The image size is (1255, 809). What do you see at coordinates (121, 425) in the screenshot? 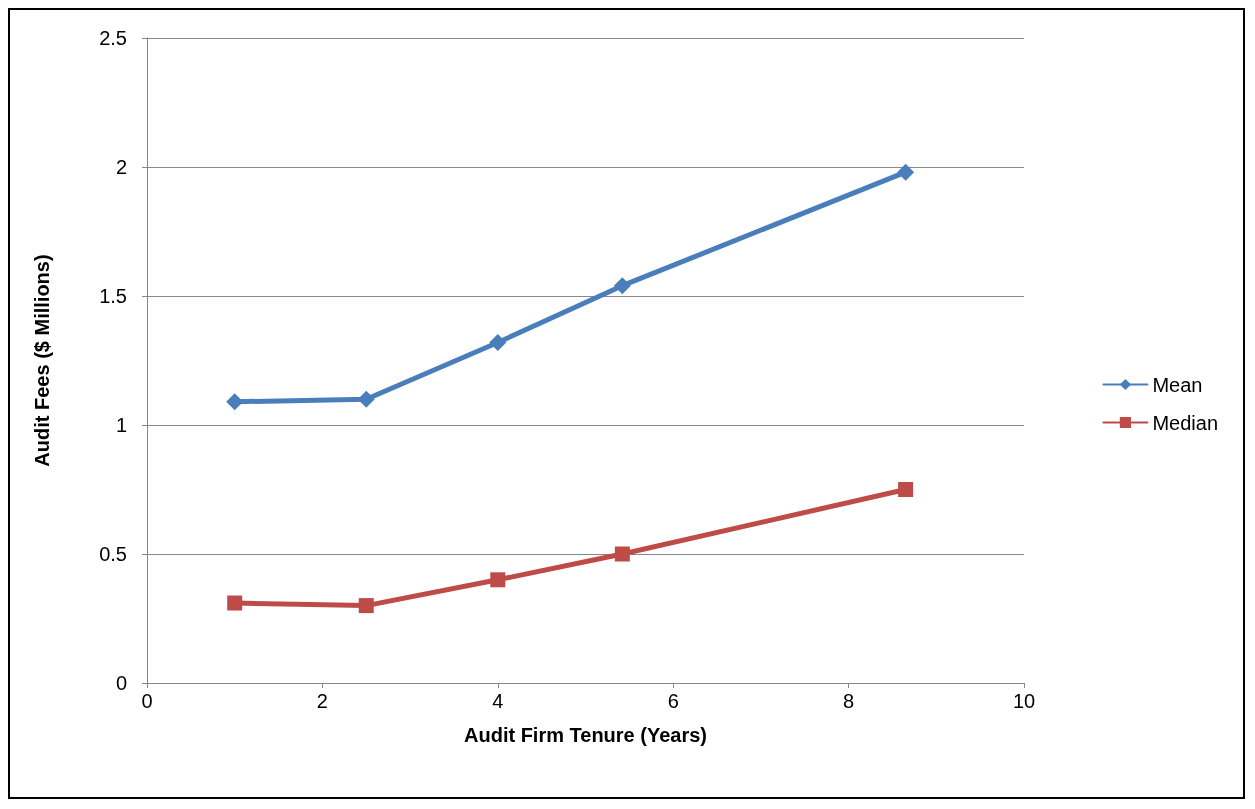
I see `y-tick-label: 1` at bounding box center [121, 425].